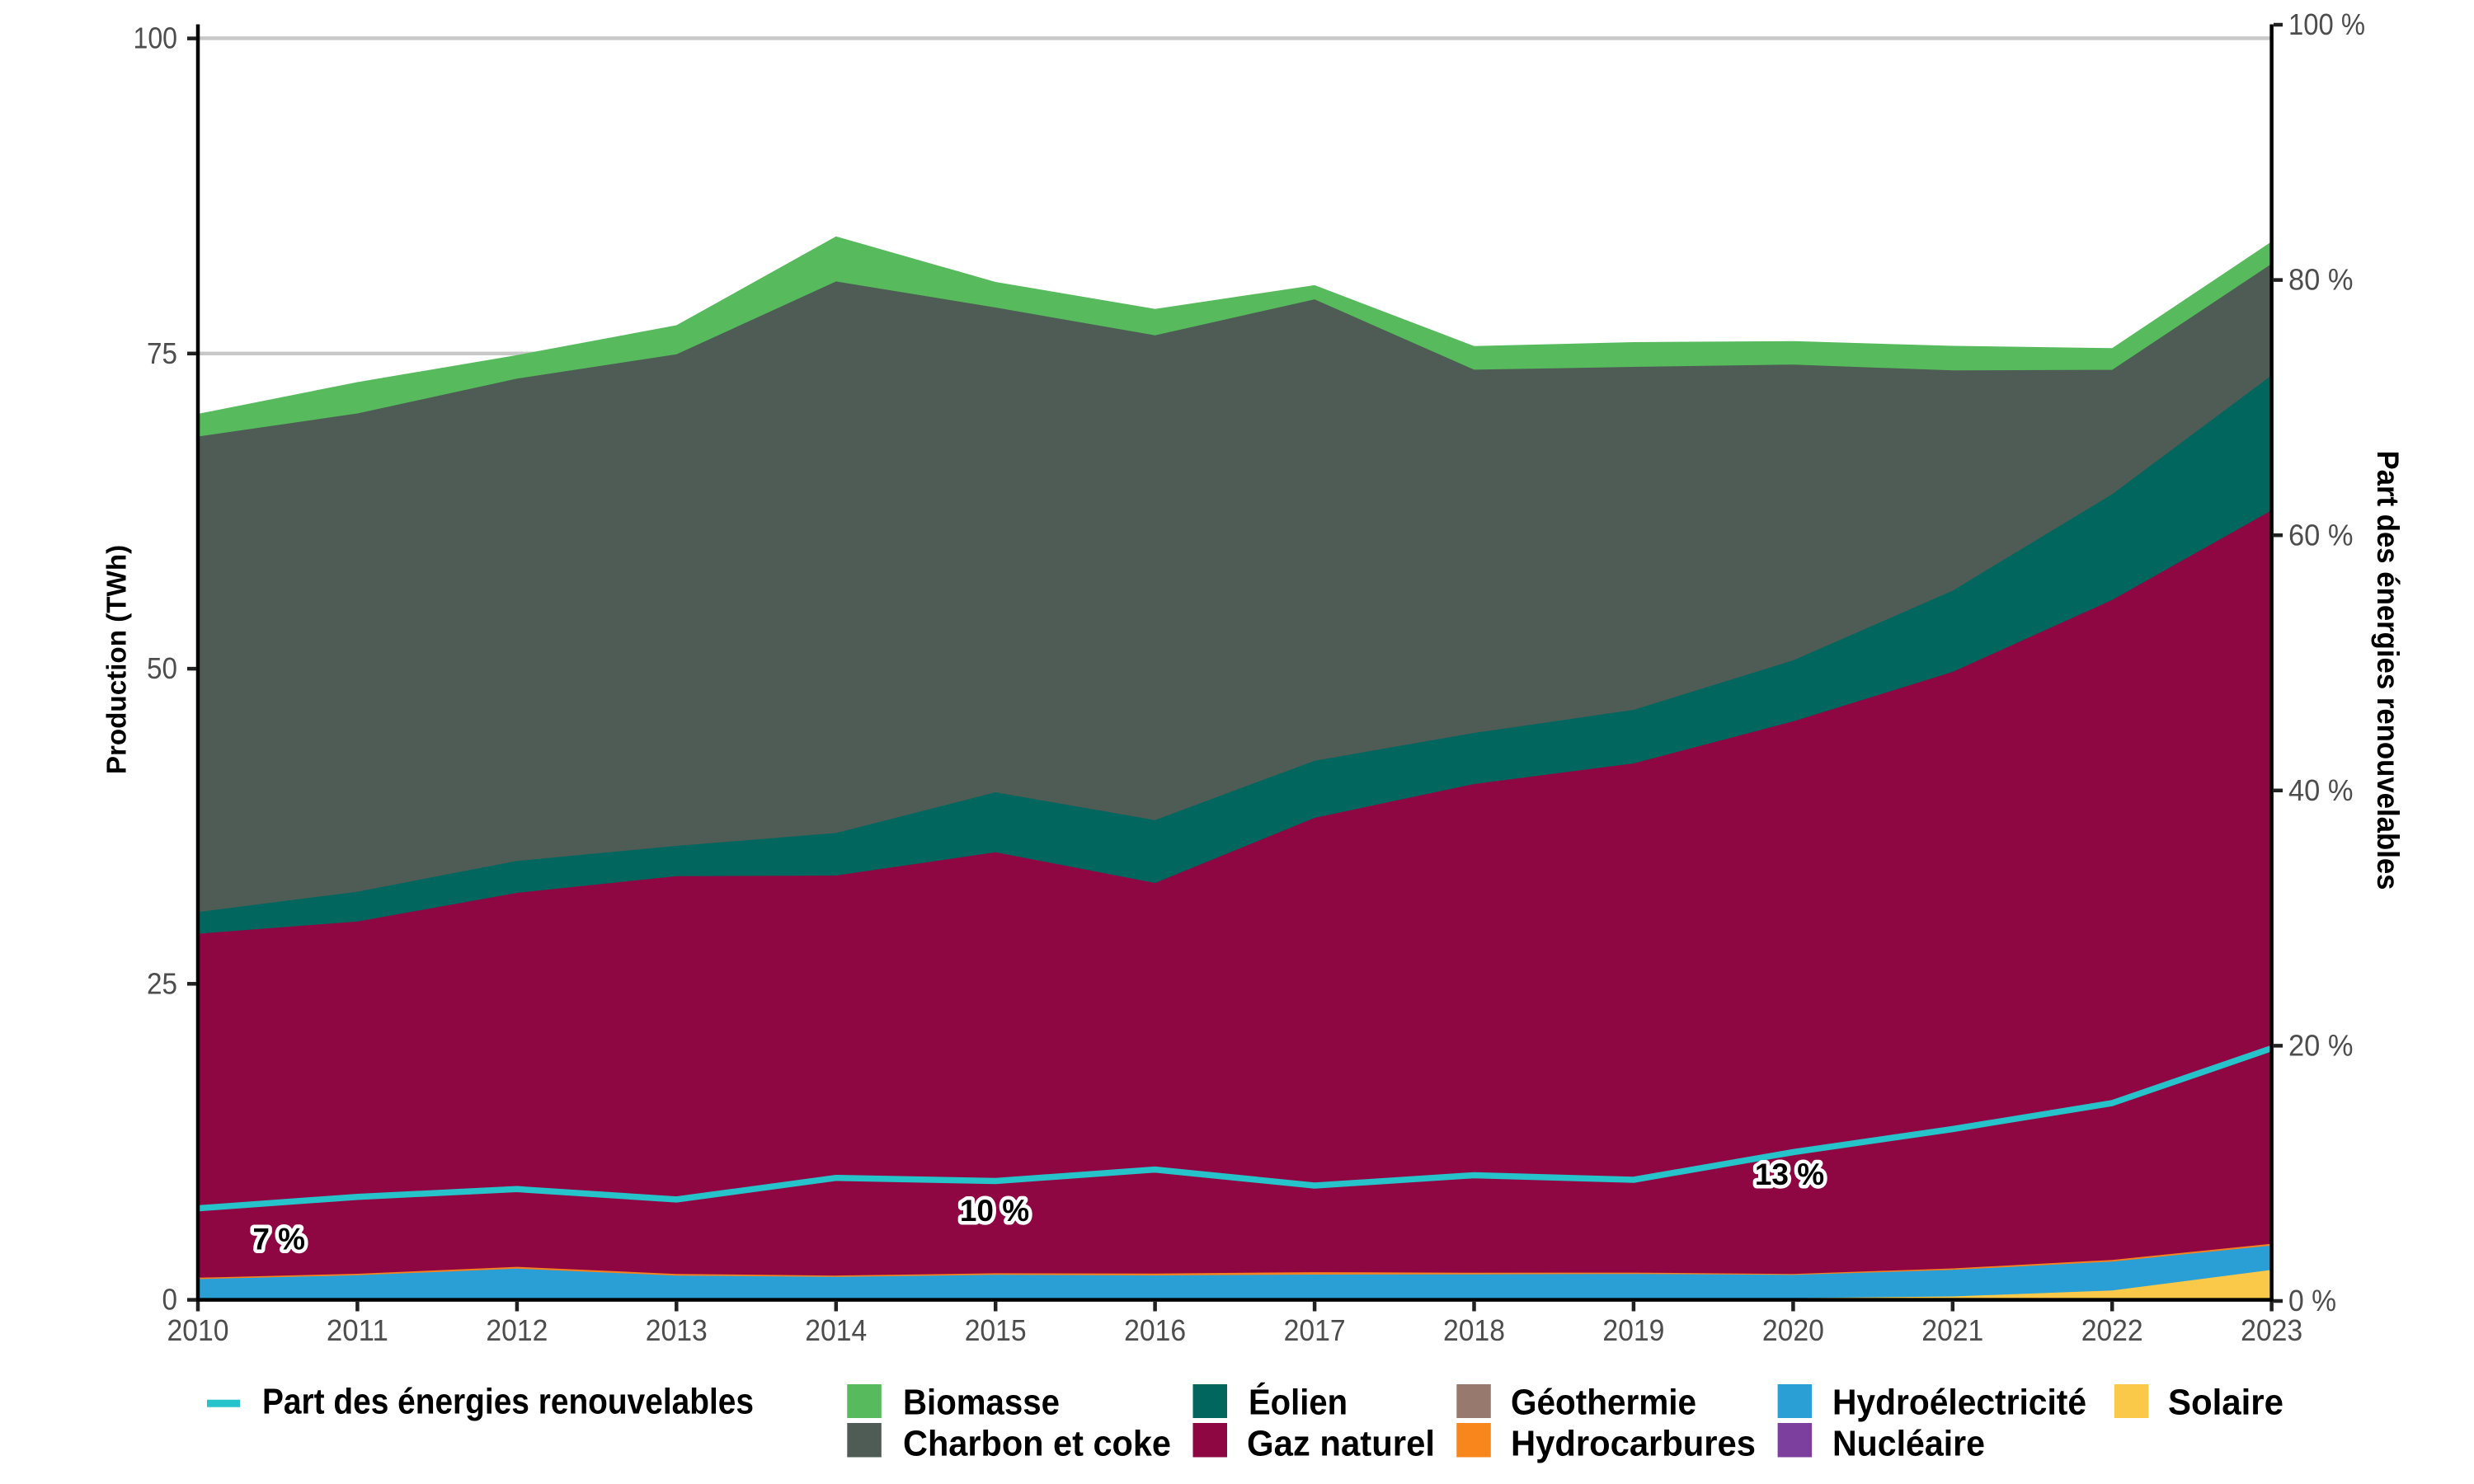  I want to click on svg-text: 2010, so click(198, 1330).